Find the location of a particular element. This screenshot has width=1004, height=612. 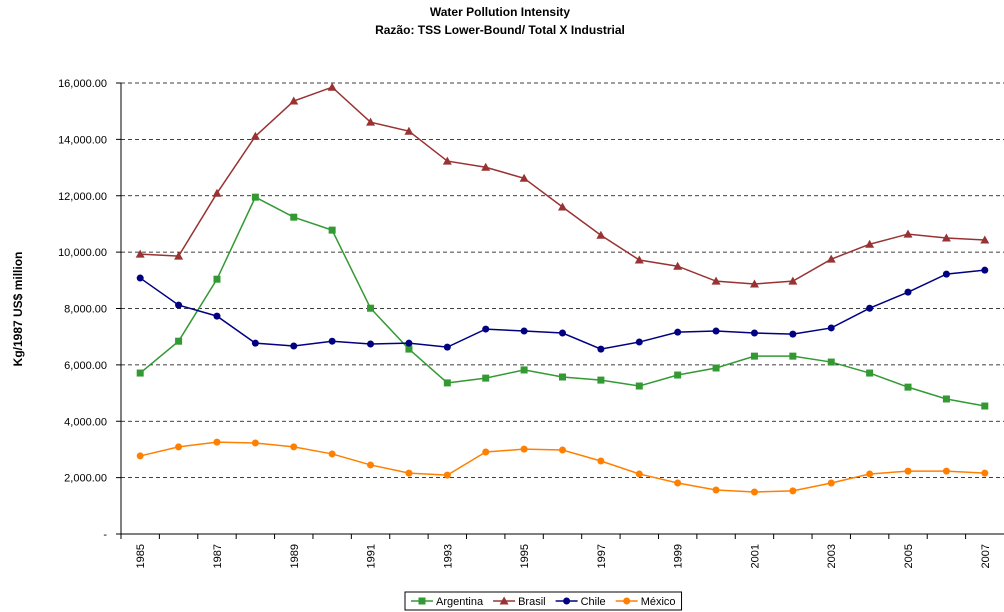

y-tick-label: 10,000.00 is located at coordinates (82, 253).